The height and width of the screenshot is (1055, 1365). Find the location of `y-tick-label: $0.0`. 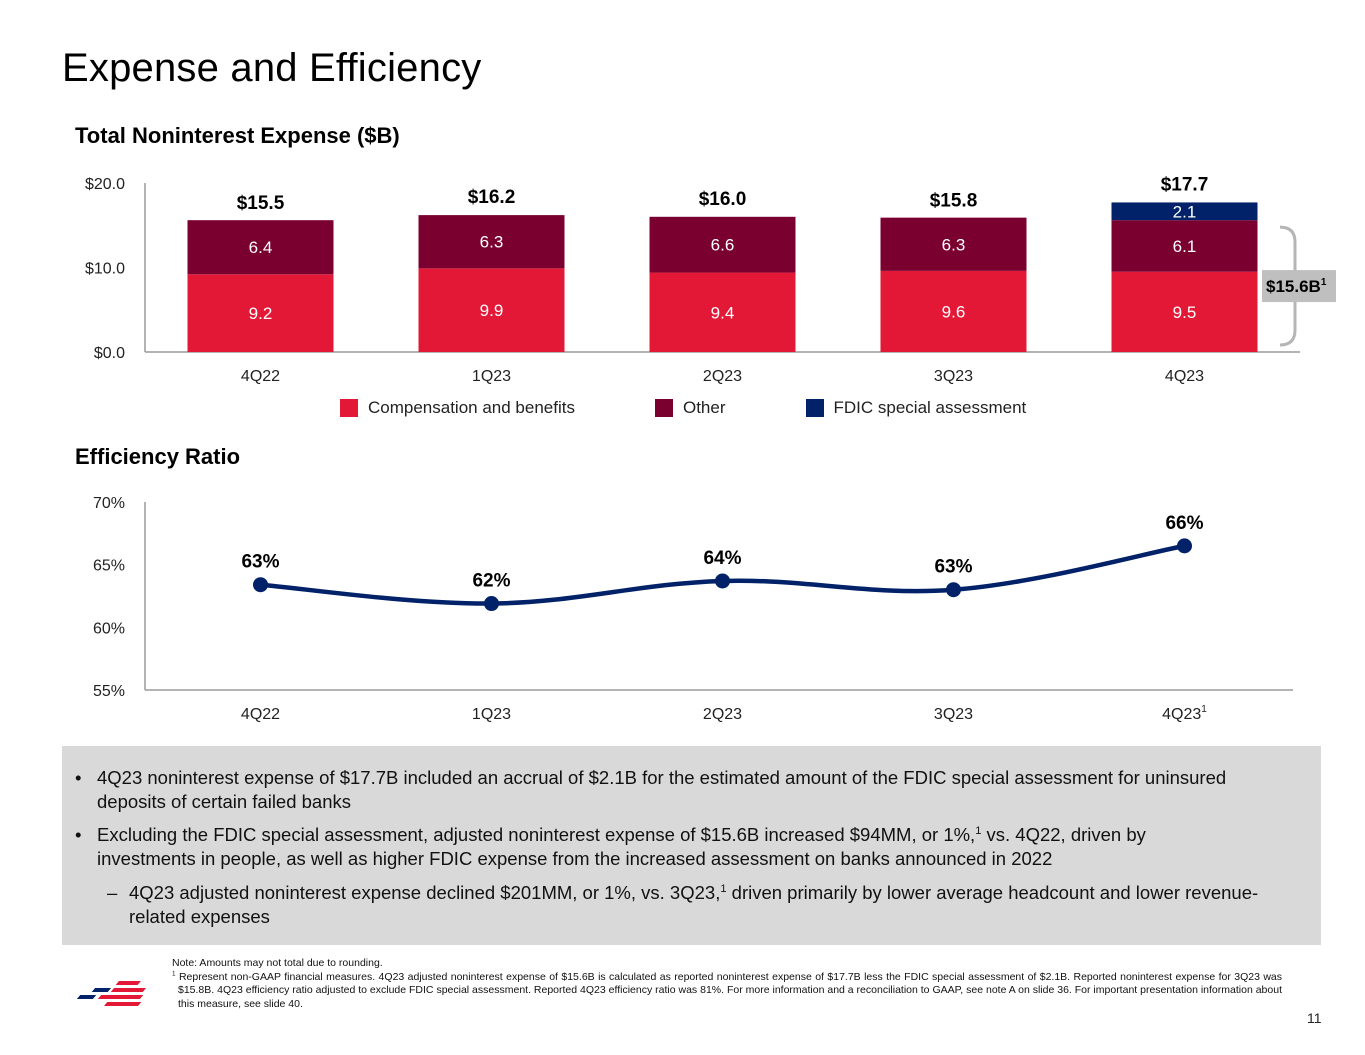

y-tick-label: $0.0 is located at coordinates (109, 353).